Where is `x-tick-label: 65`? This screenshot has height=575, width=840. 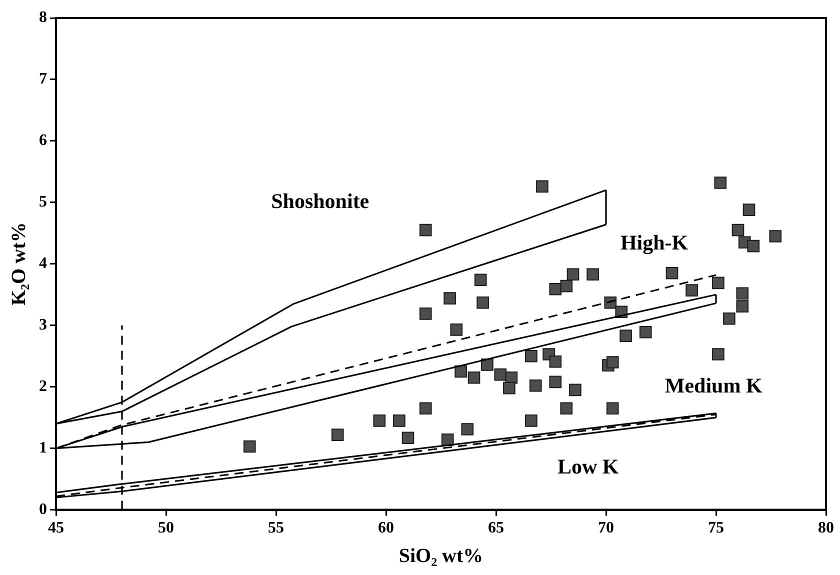 x-tick-label: 65 is located at coordinates (496, 528).